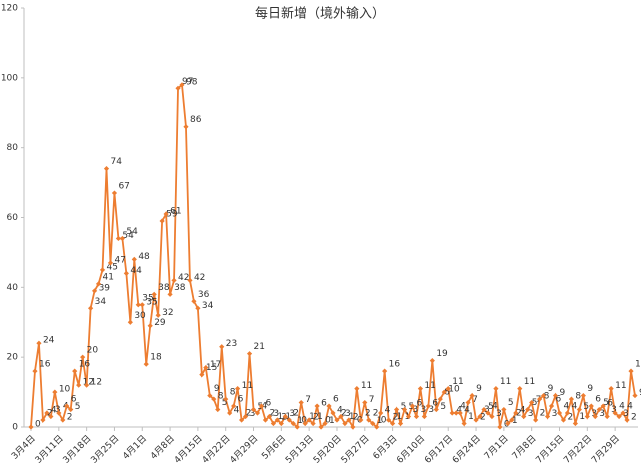 The image size is (641, 466). Describe the element at coordinates (524, 447) in the screenshot. I see `x-tick-label: 7月8日` at that location.